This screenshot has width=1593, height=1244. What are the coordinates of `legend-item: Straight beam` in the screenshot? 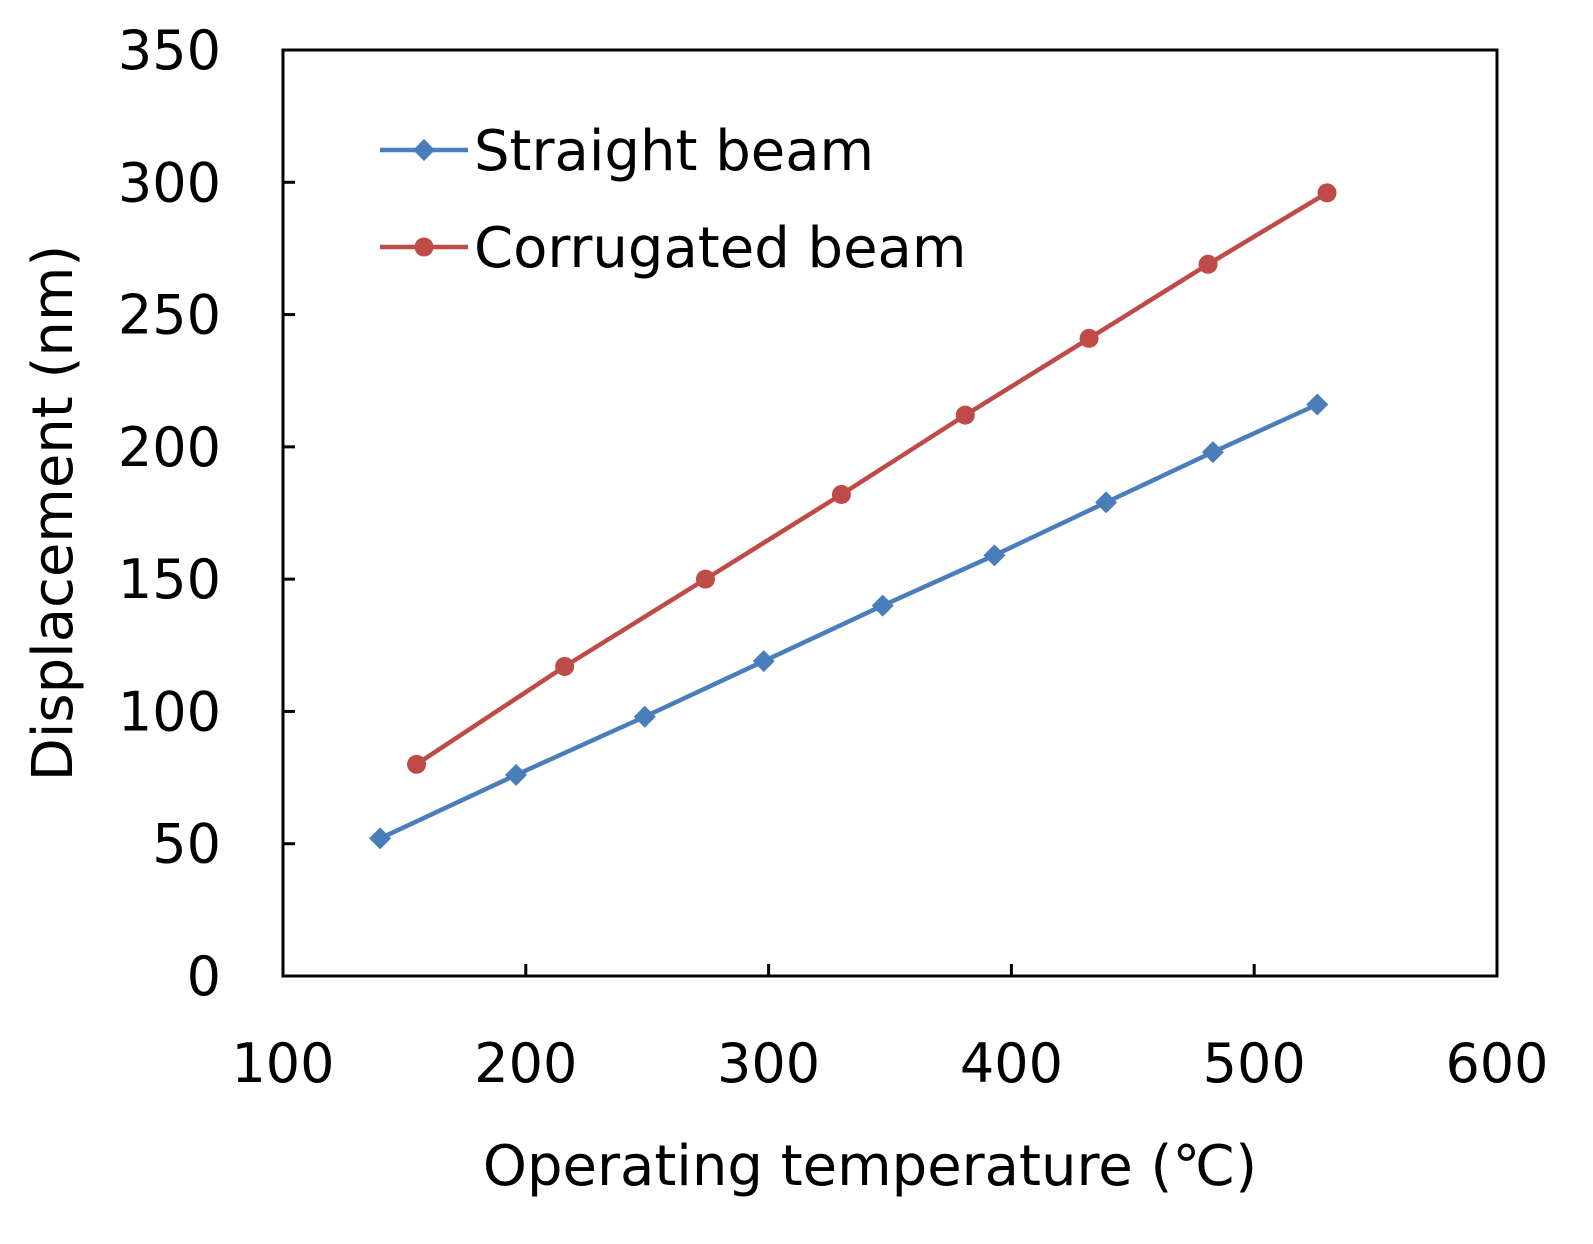 It's located at (627, 151).